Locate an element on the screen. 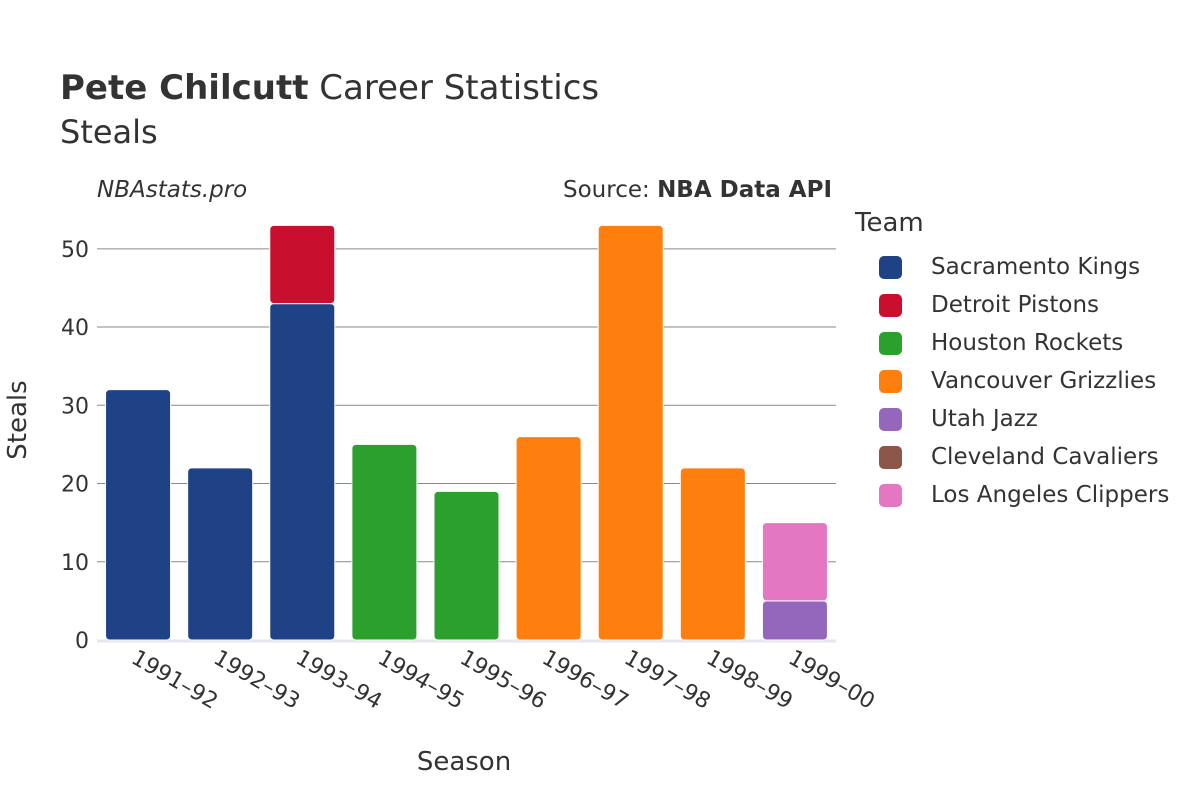 This screenshot has width=1200, height=800. source-label: Source: NBA Data API is located at coordinates (697, 190).